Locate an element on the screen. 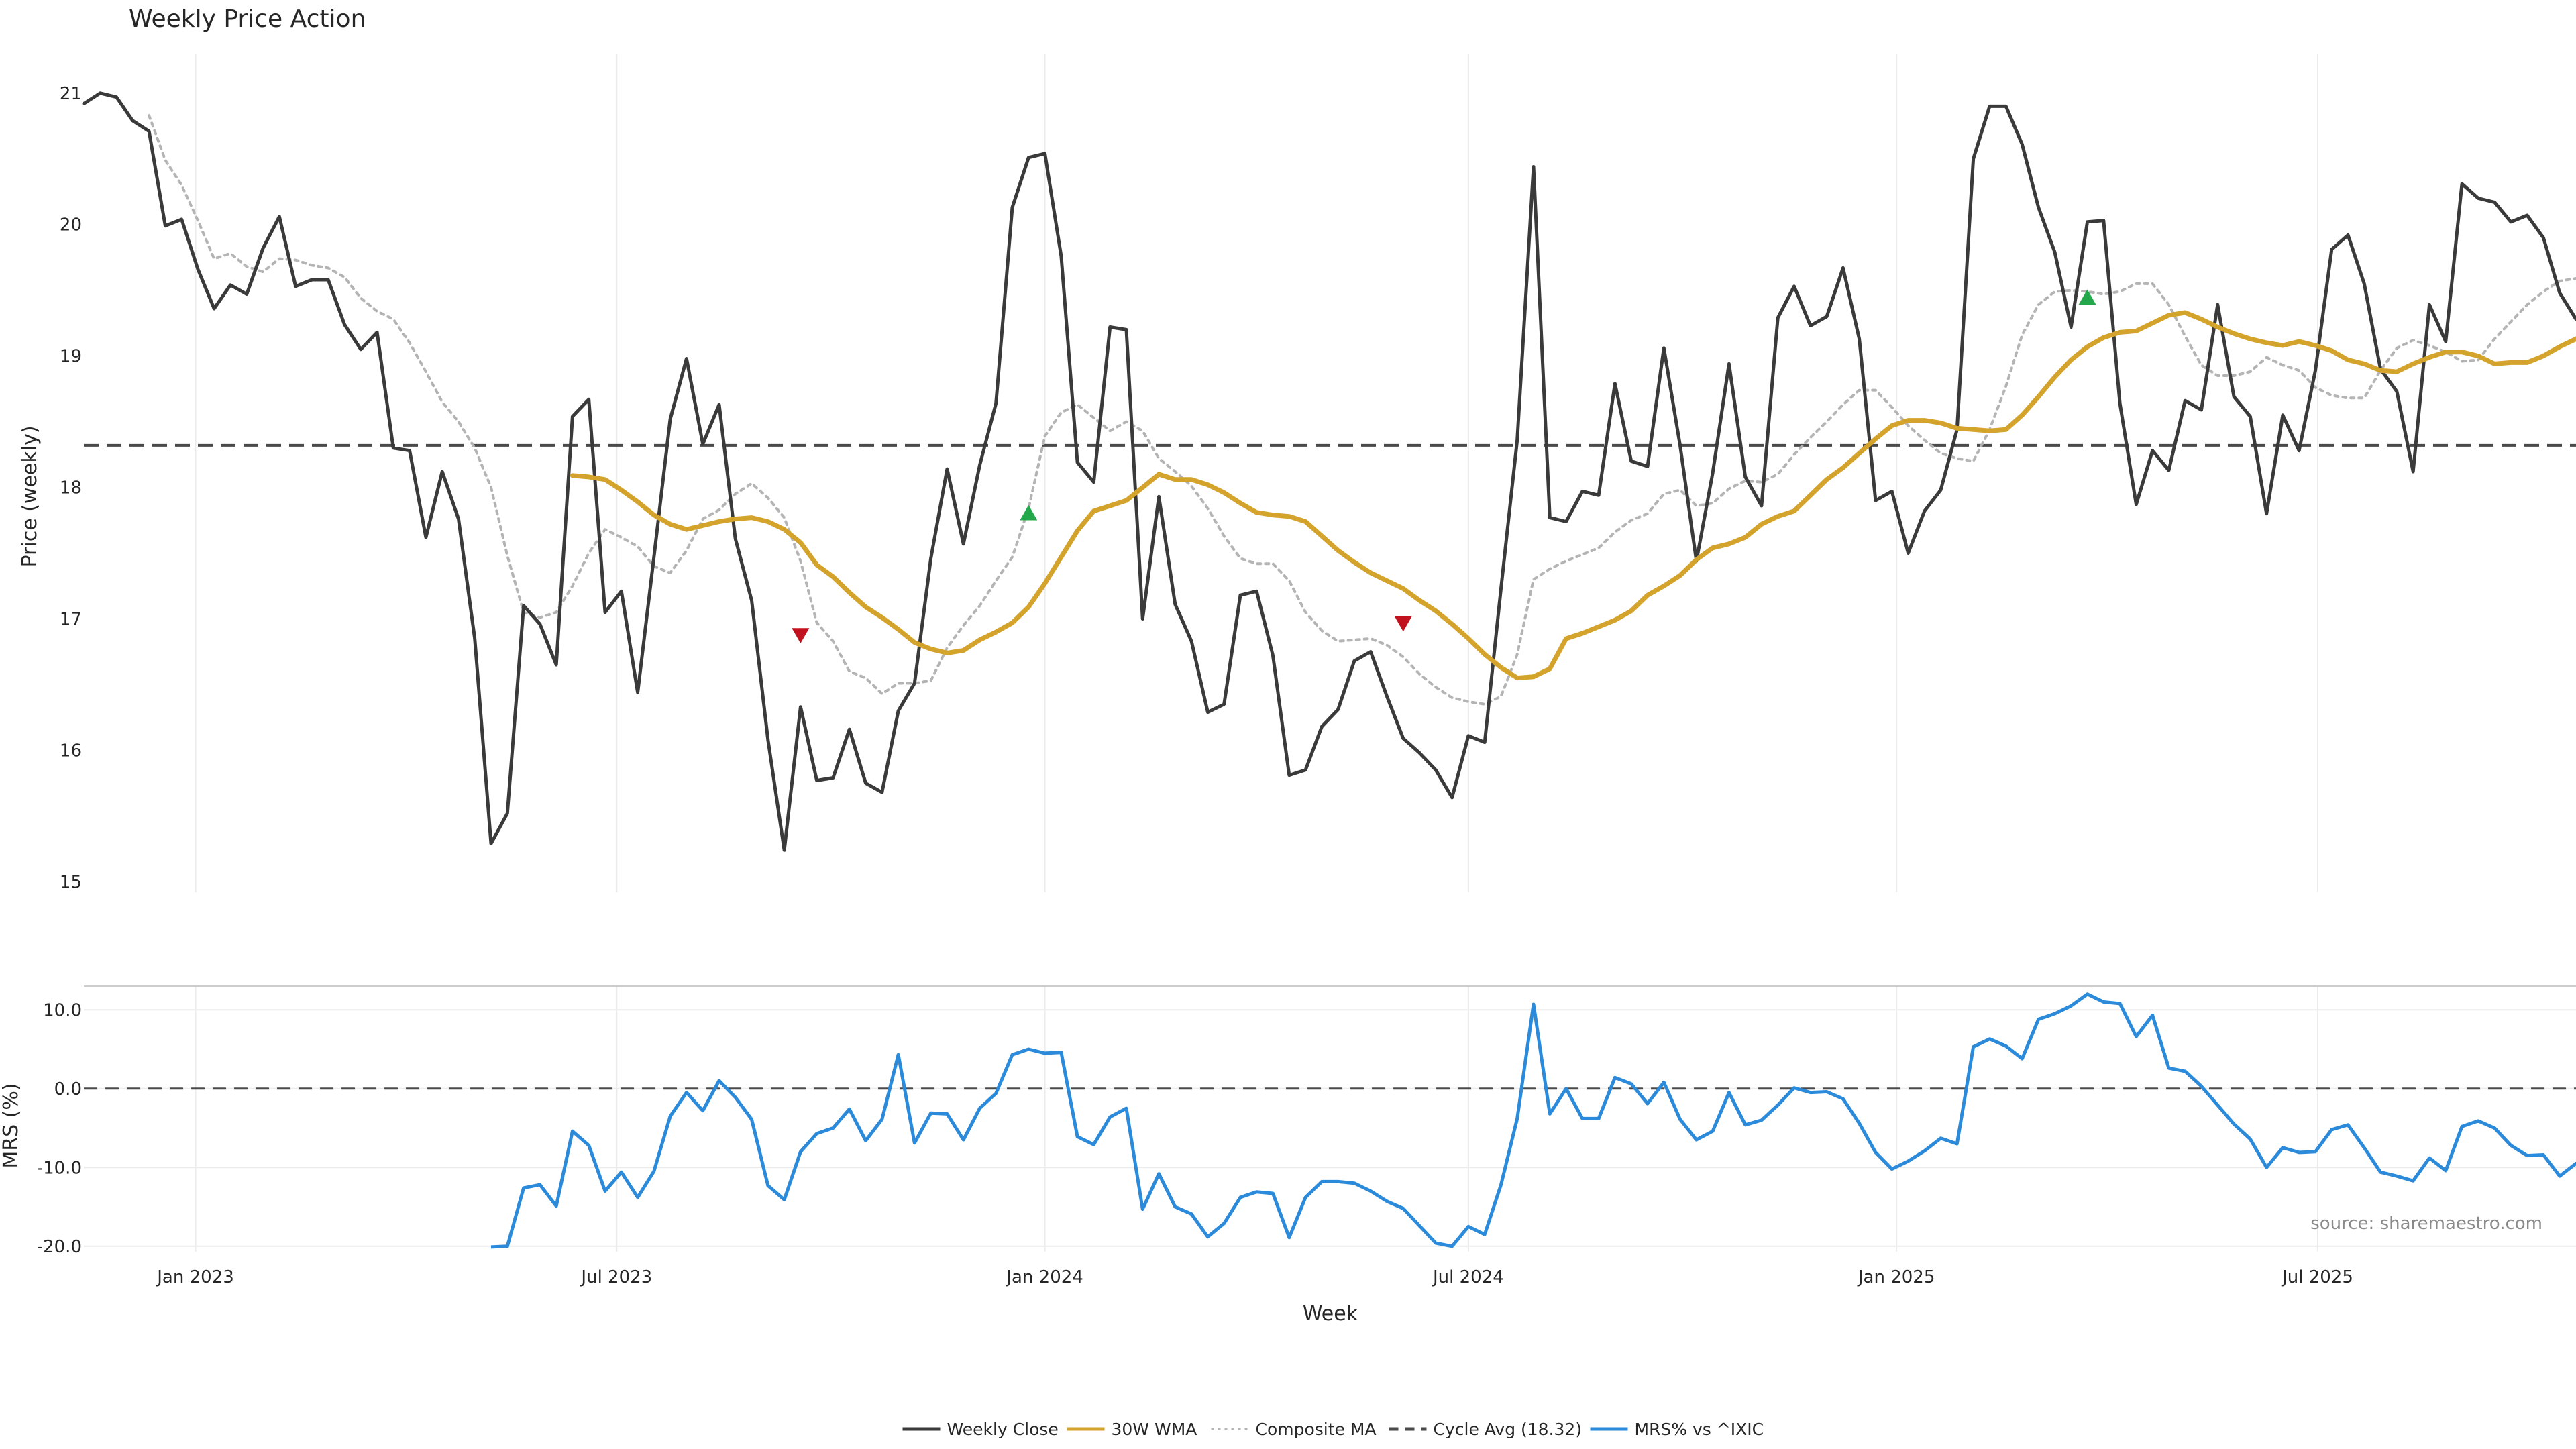 This screenshot has width=2576, height=1449. price-y-tick-label: 16 is located at coordinates (71, 751).